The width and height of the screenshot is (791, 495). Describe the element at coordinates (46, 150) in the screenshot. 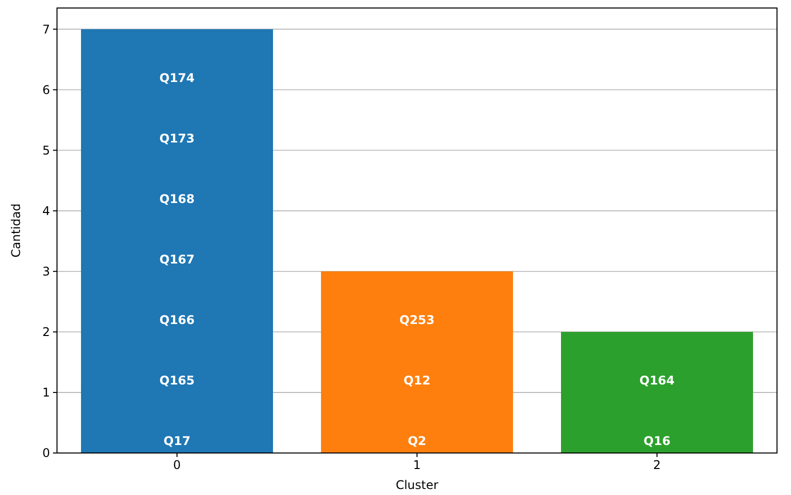

I see `y-tick-label: 5` at that location.